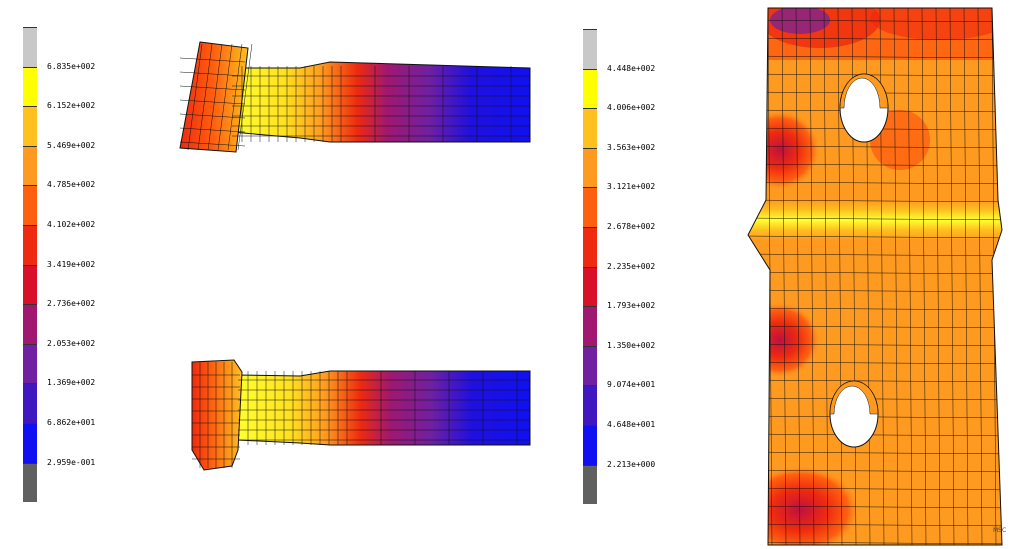  What do you see at coordinates (71, 462) in the screenshot?
I see `legend-tick-label: 2.959e-001` at bounding box center [71, 462].